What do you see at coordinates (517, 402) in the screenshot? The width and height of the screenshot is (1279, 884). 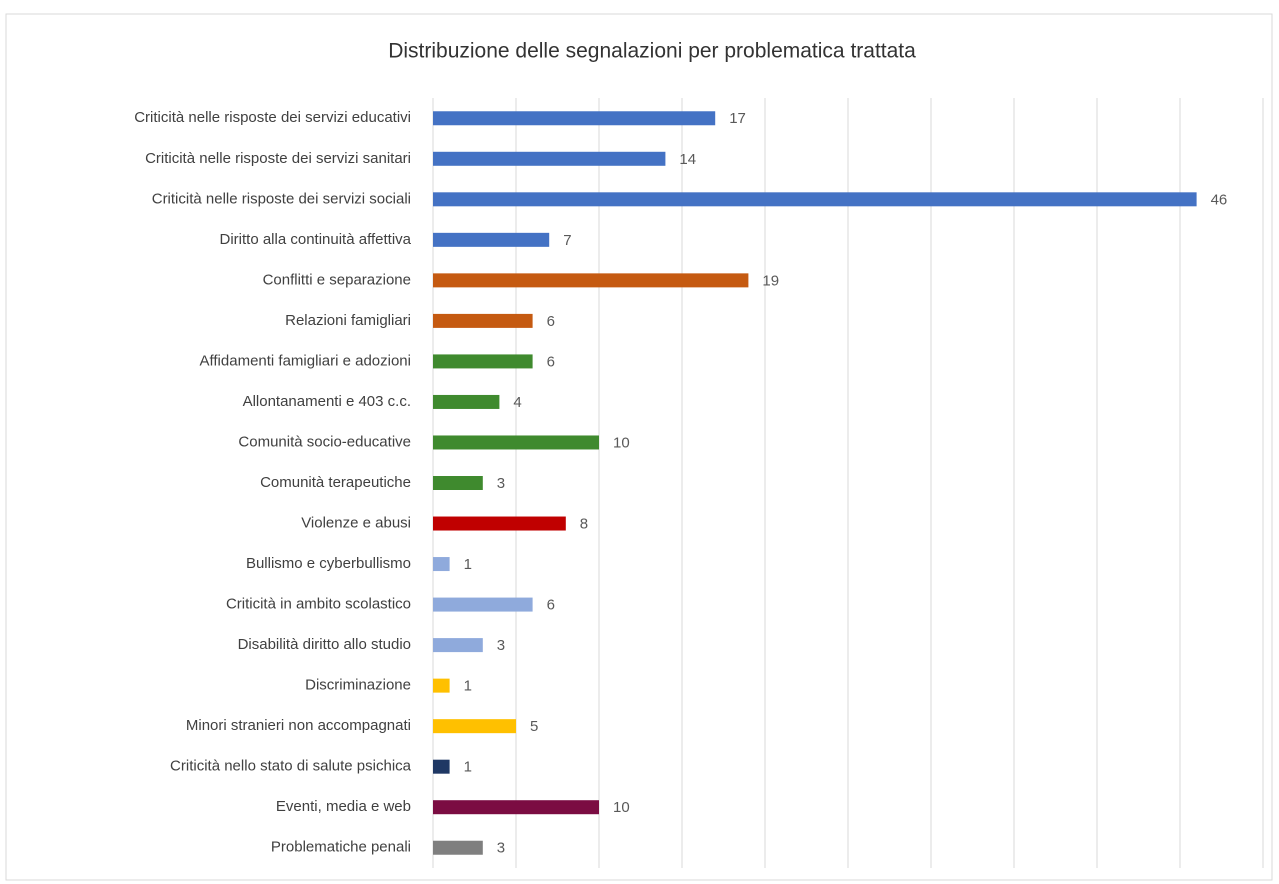 I see `data-label: 4` at bounding box center [517, 402].